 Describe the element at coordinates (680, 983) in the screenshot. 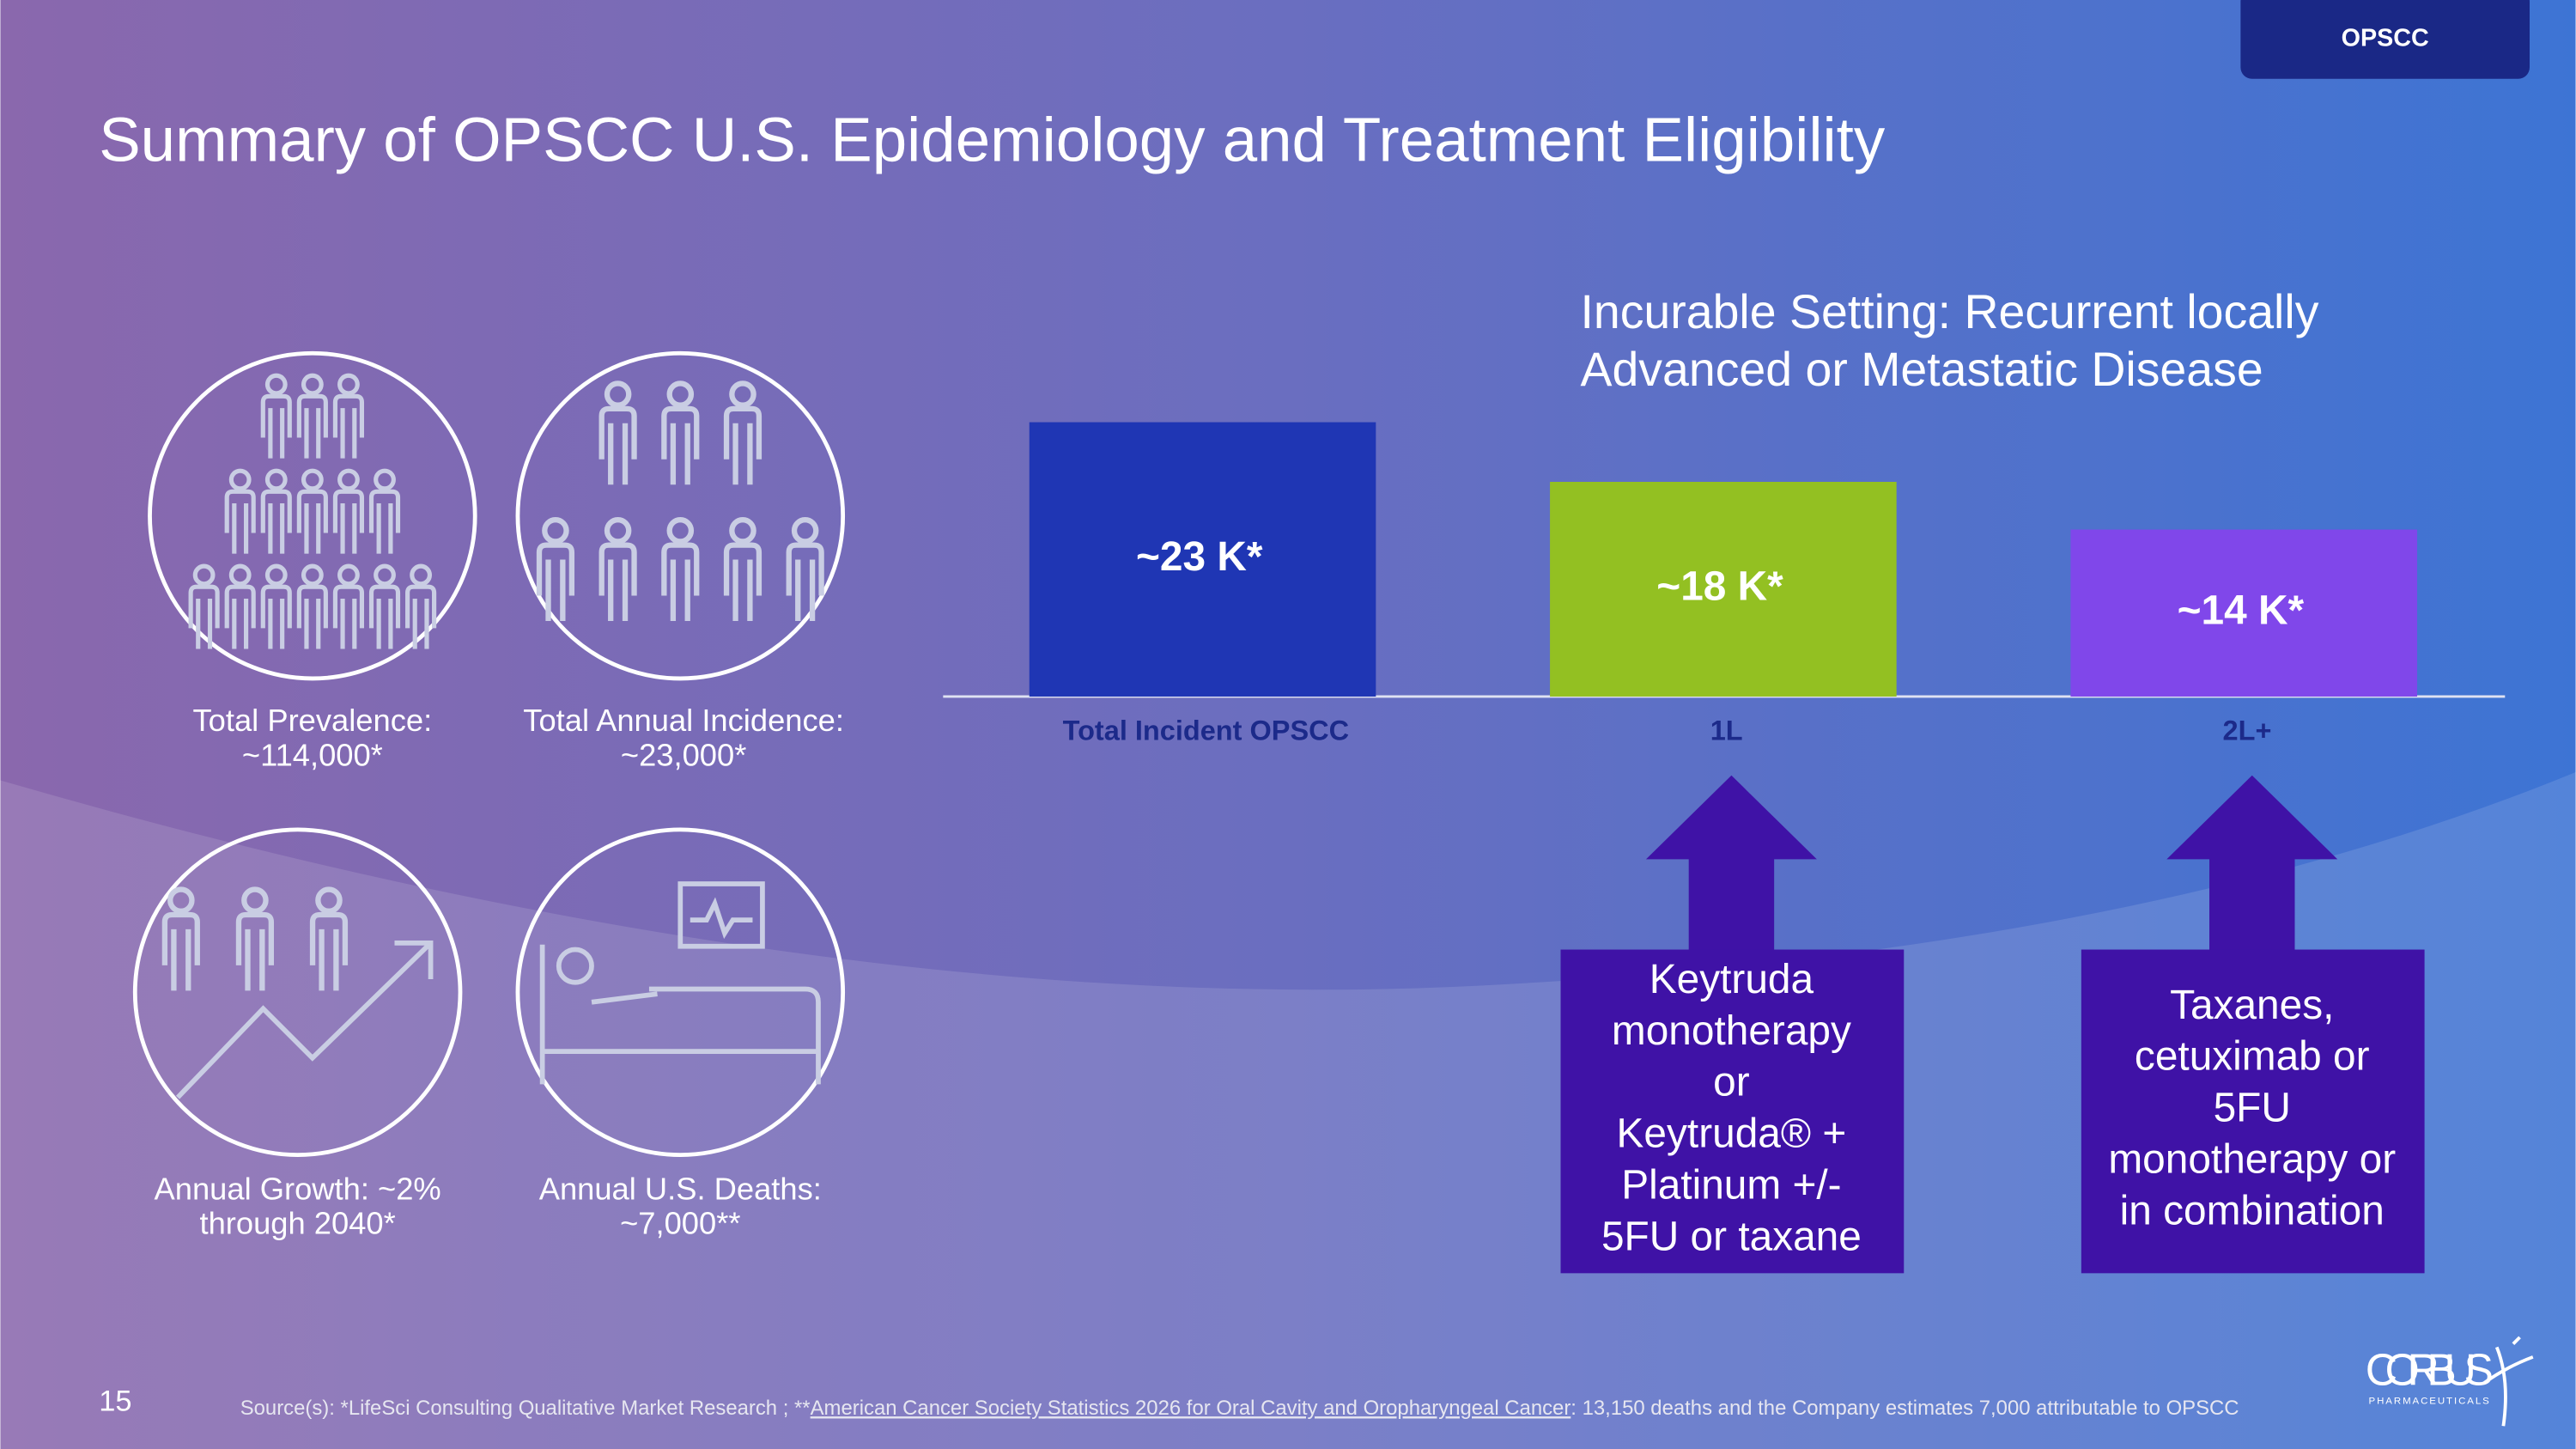

I see `bed-icon` at that location.